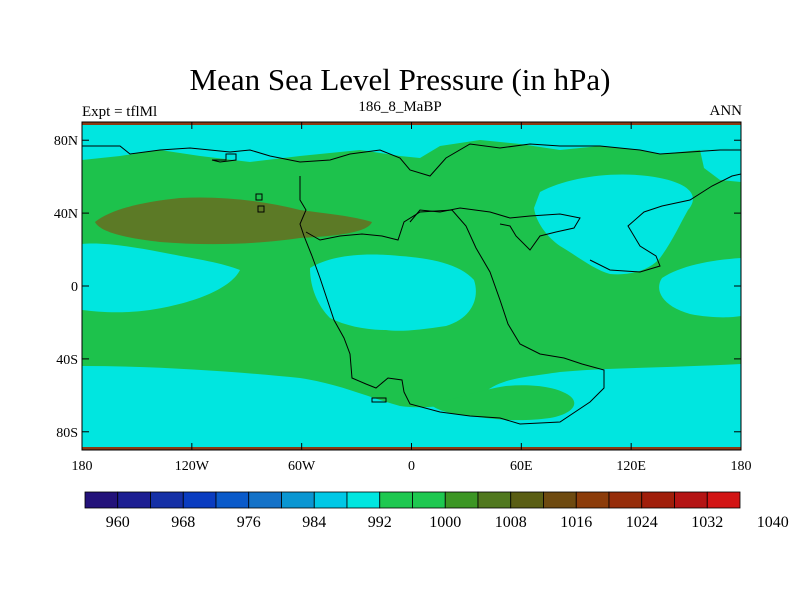 This screenshot has height=600, width=800. Describe the element at coordinates (314, 522) in the screenshot. I see `colorbar-label: 984` at that location.